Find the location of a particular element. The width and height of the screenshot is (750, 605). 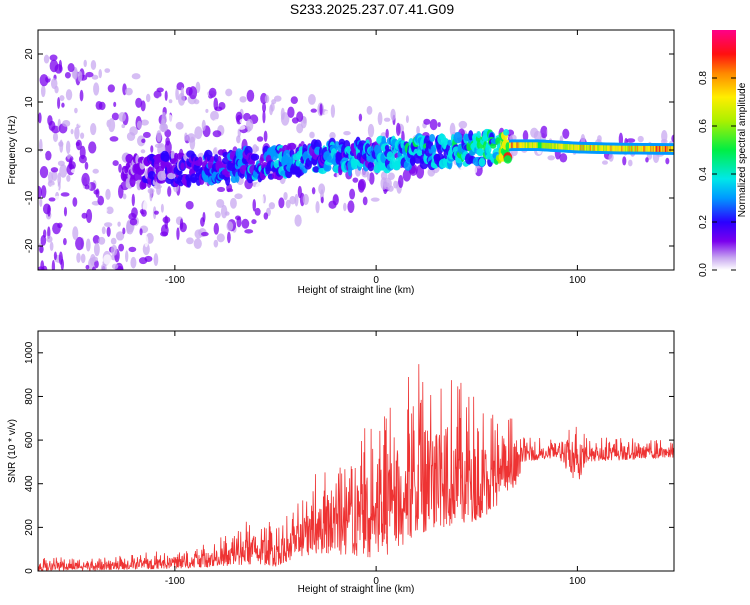

spectrogram-ytick-label: -10 is located at coordinates (29, 197).